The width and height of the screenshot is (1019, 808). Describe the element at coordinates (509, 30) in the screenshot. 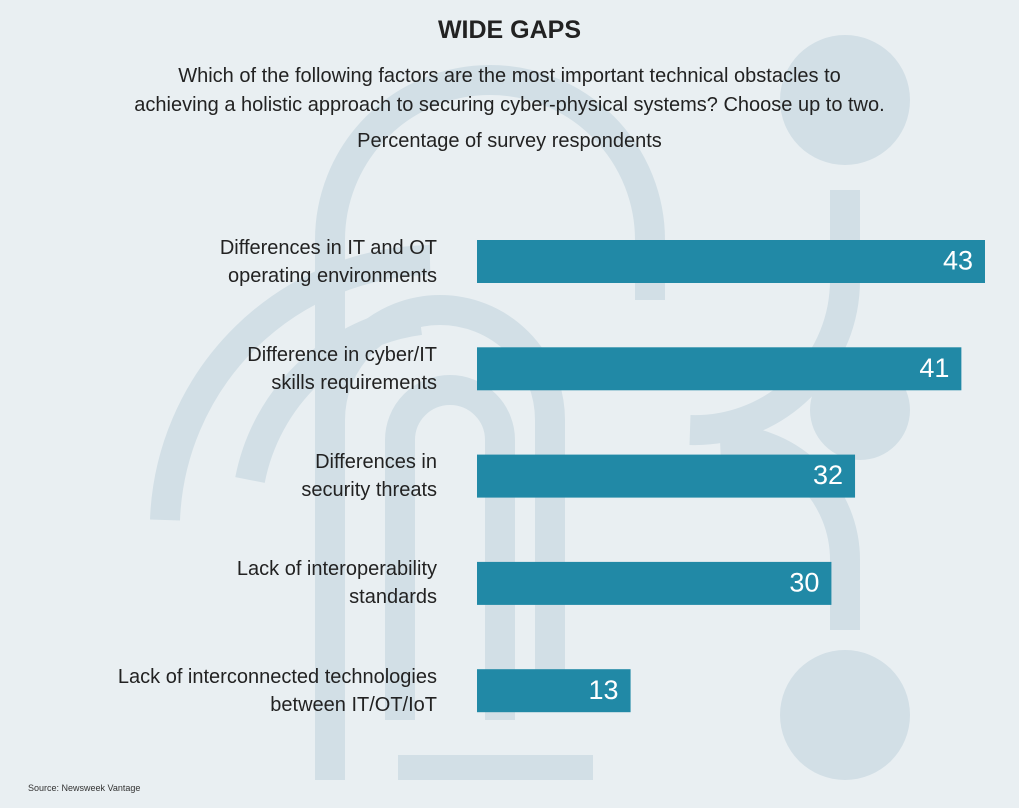

I see `chart-title: WIDE GAPS` at that location.